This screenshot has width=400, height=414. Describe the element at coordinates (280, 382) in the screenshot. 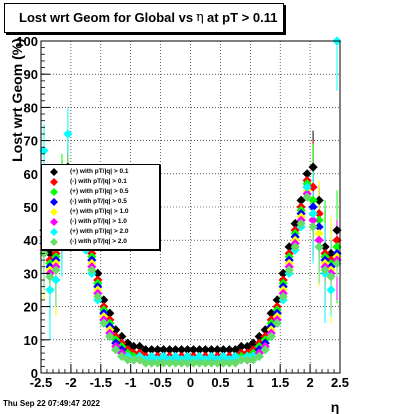

I see `x-tick-label: 1.5` at that location.